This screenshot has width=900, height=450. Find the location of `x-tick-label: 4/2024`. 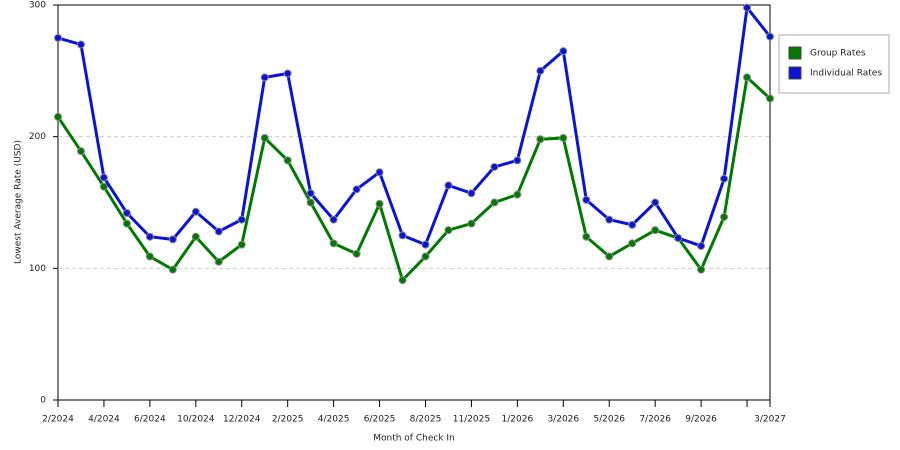

x-tick-label: 4/2024 is located at coordinates (104, 420).